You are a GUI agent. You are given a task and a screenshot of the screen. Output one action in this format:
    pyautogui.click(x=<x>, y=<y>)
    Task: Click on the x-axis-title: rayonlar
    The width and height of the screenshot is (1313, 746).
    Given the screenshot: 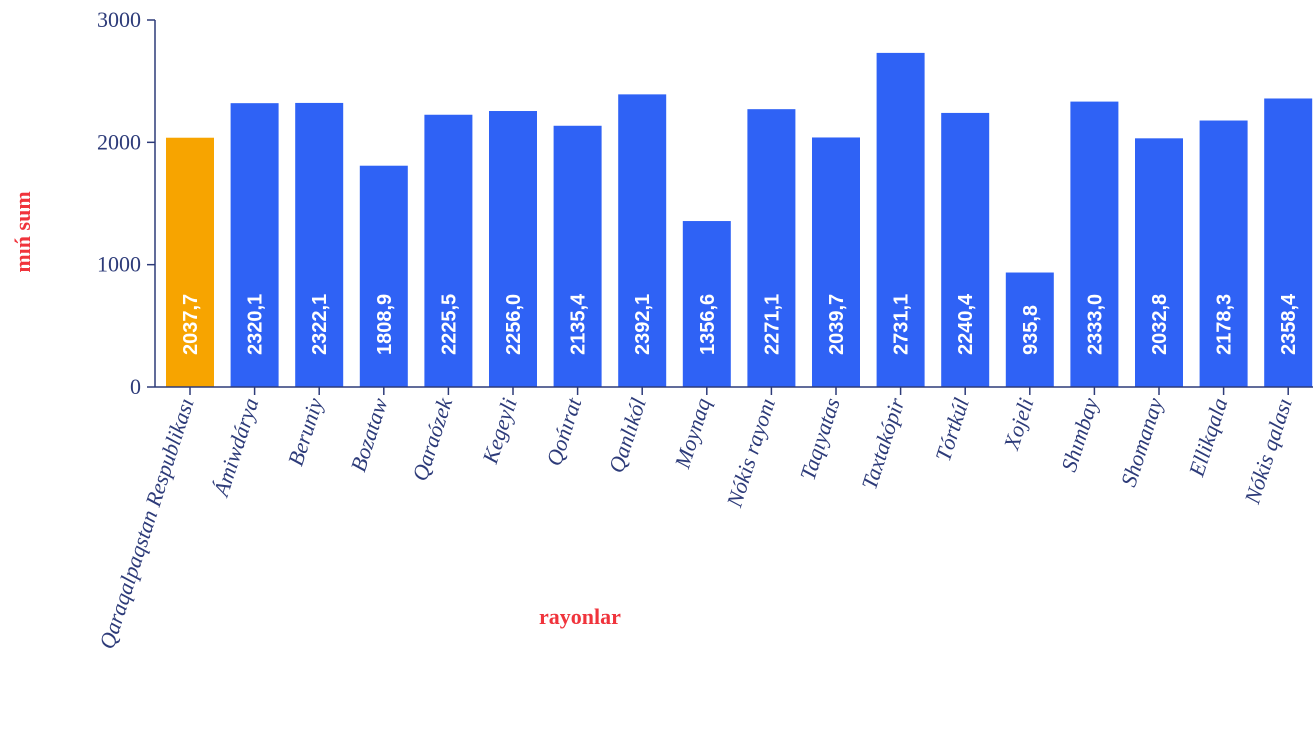 What is the action you would take?
    pyautogui.click(x=580, y=616)
    